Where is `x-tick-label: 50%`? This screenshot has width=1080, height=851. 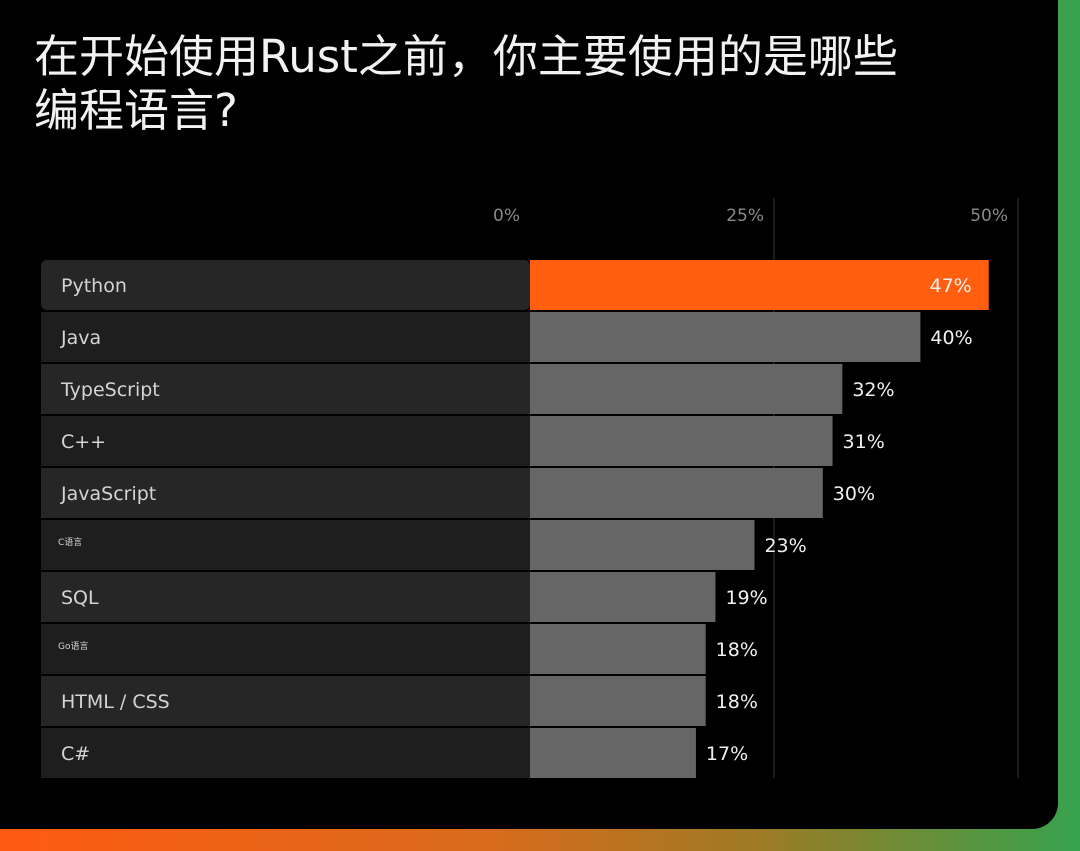 x-tick-label: 50% is located at coordinates (989, 216).